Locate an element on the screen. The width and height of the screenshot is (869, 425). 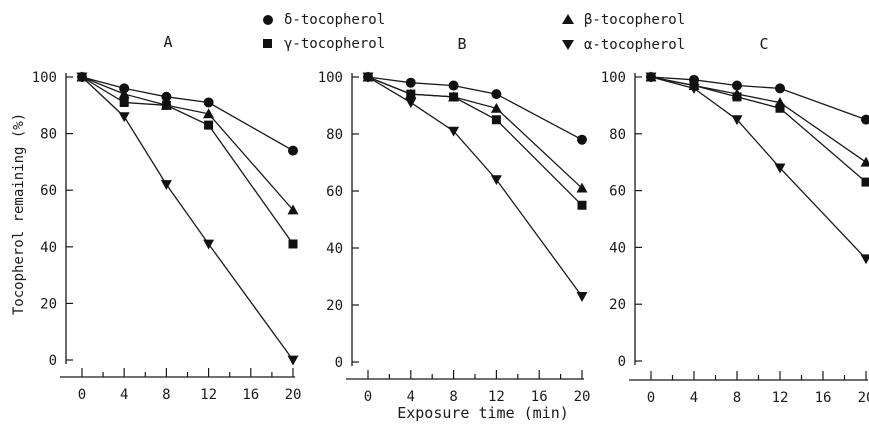
panel-b-y-tick-label: 100 is located at coordinates (330, 78).